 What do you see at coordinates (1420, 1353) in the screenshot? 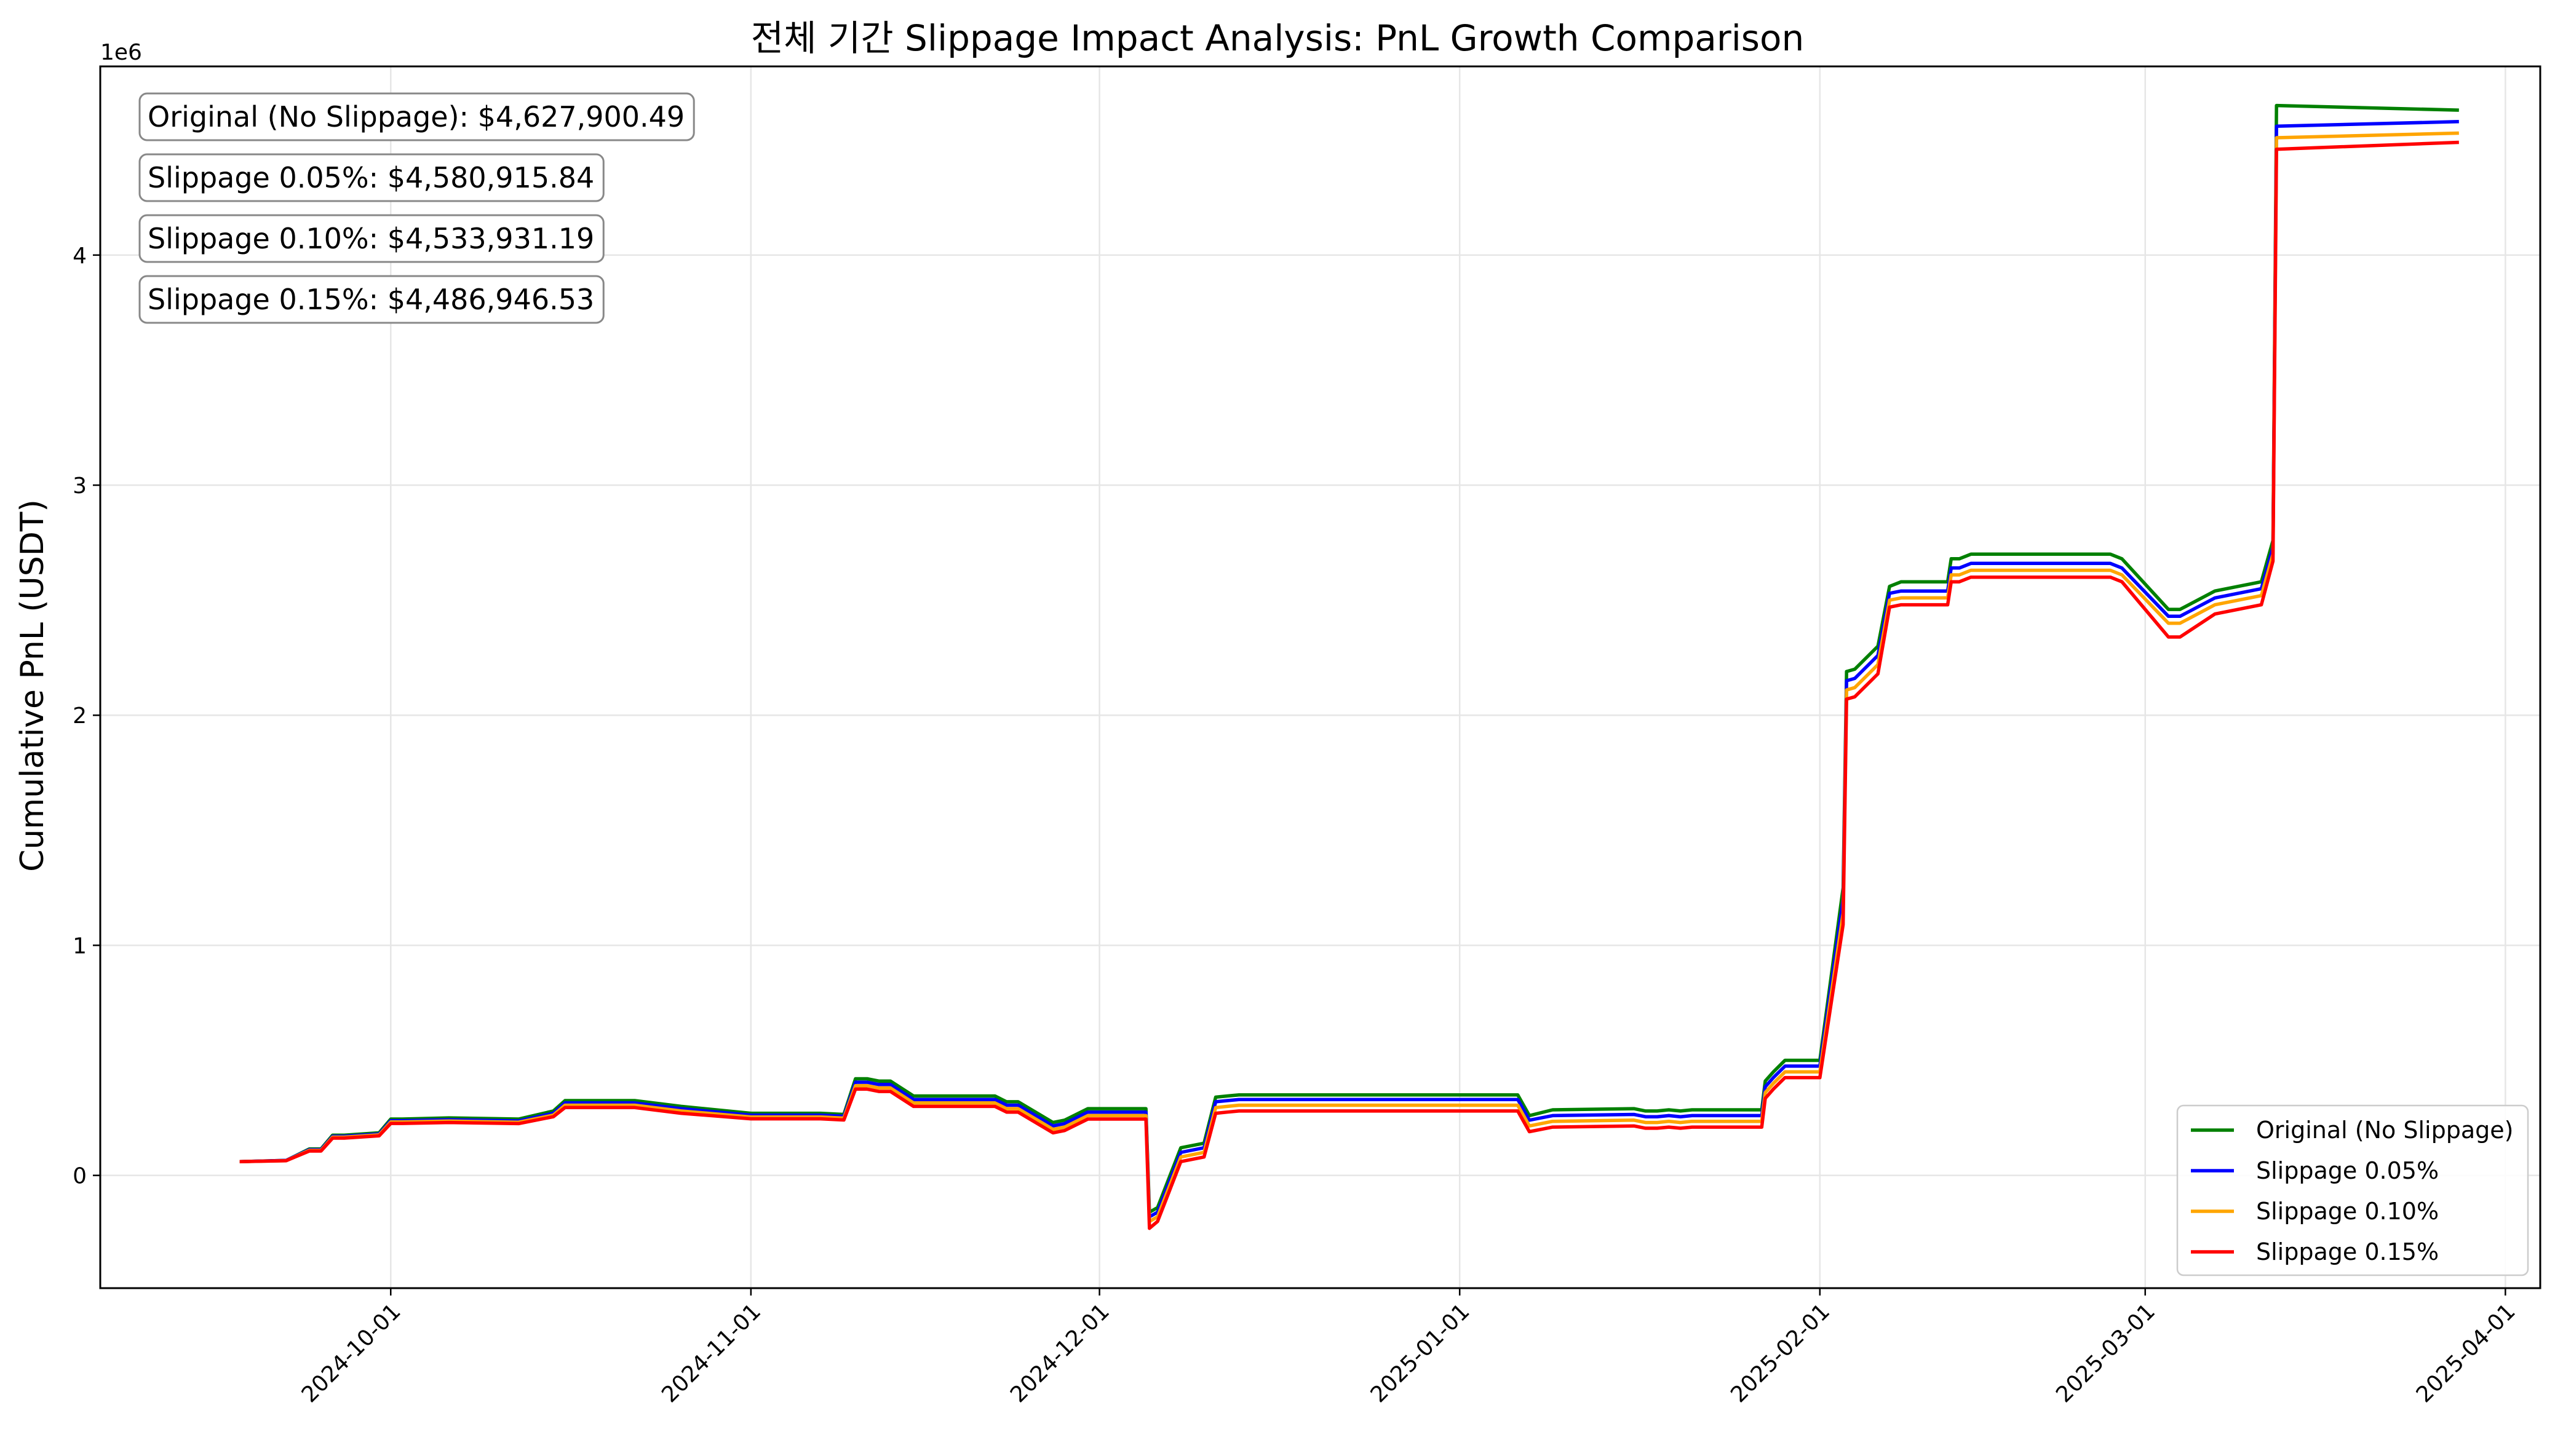
I see `x-tick-label: 2025-01-01` at bounding box center [1420, 1353].